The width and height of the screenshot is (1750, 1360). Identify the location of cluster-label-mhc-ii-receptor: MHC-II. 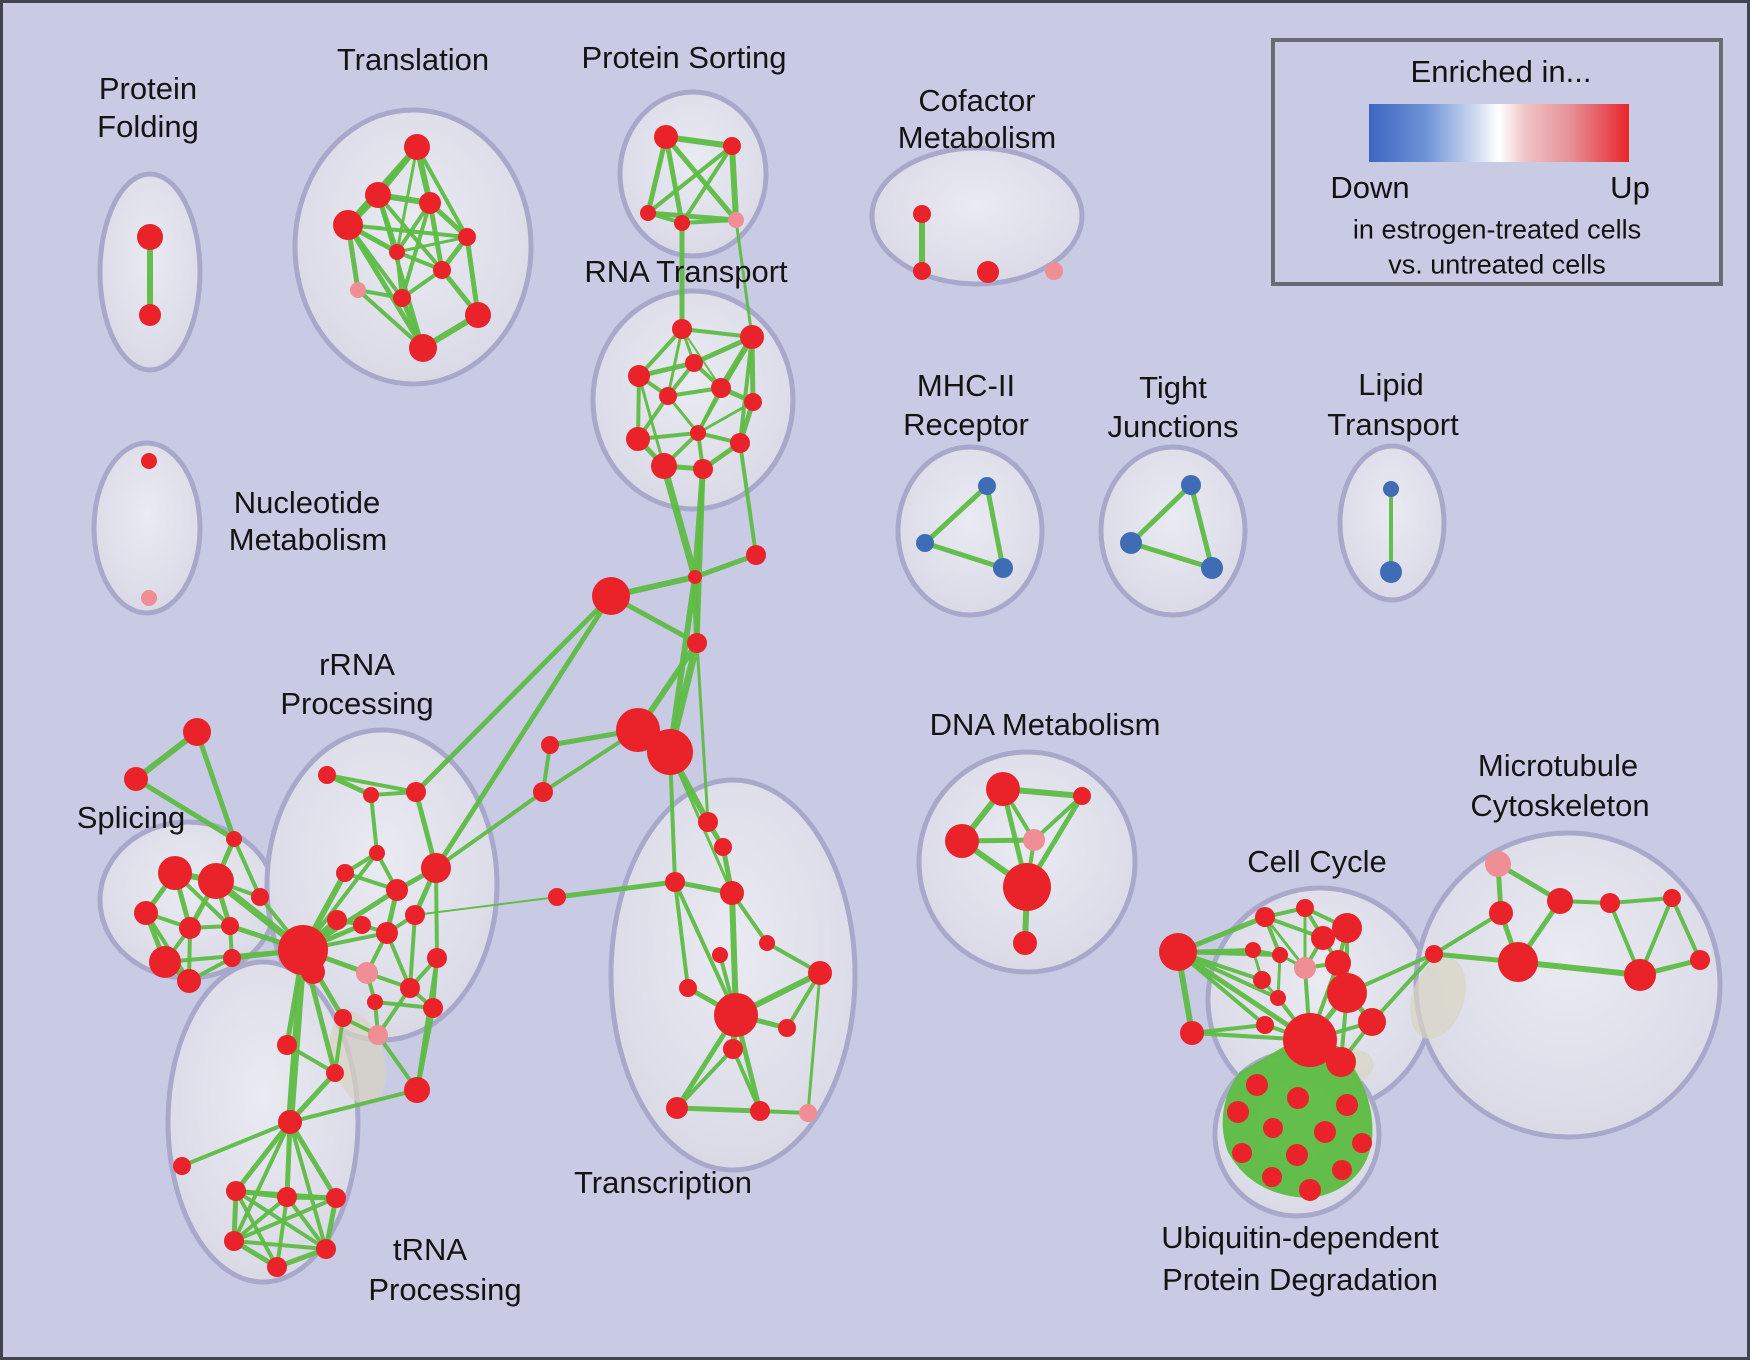
(966, 385).